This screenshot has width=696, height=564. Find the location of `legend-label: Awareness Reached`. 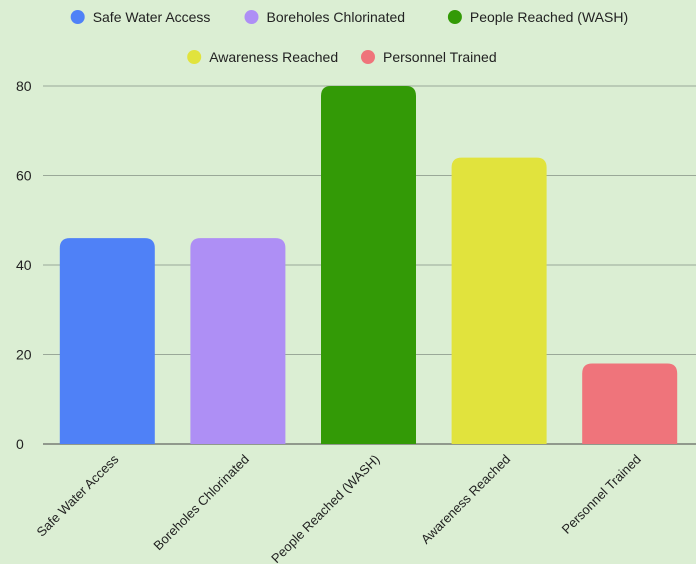

legend-label: Awareness Reached is located at coordinates (273, 57).